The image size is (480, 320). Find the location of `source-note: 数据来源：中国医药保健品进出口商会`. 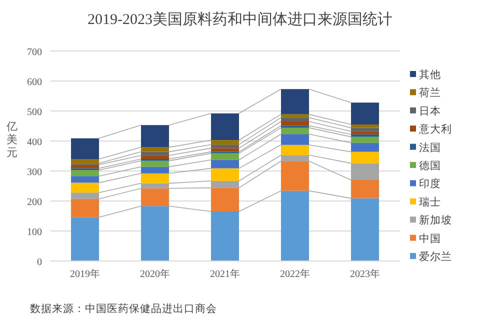

source-note: 数据来源：中国医药保健品进出口商会 is located at coordinates (123, 308).